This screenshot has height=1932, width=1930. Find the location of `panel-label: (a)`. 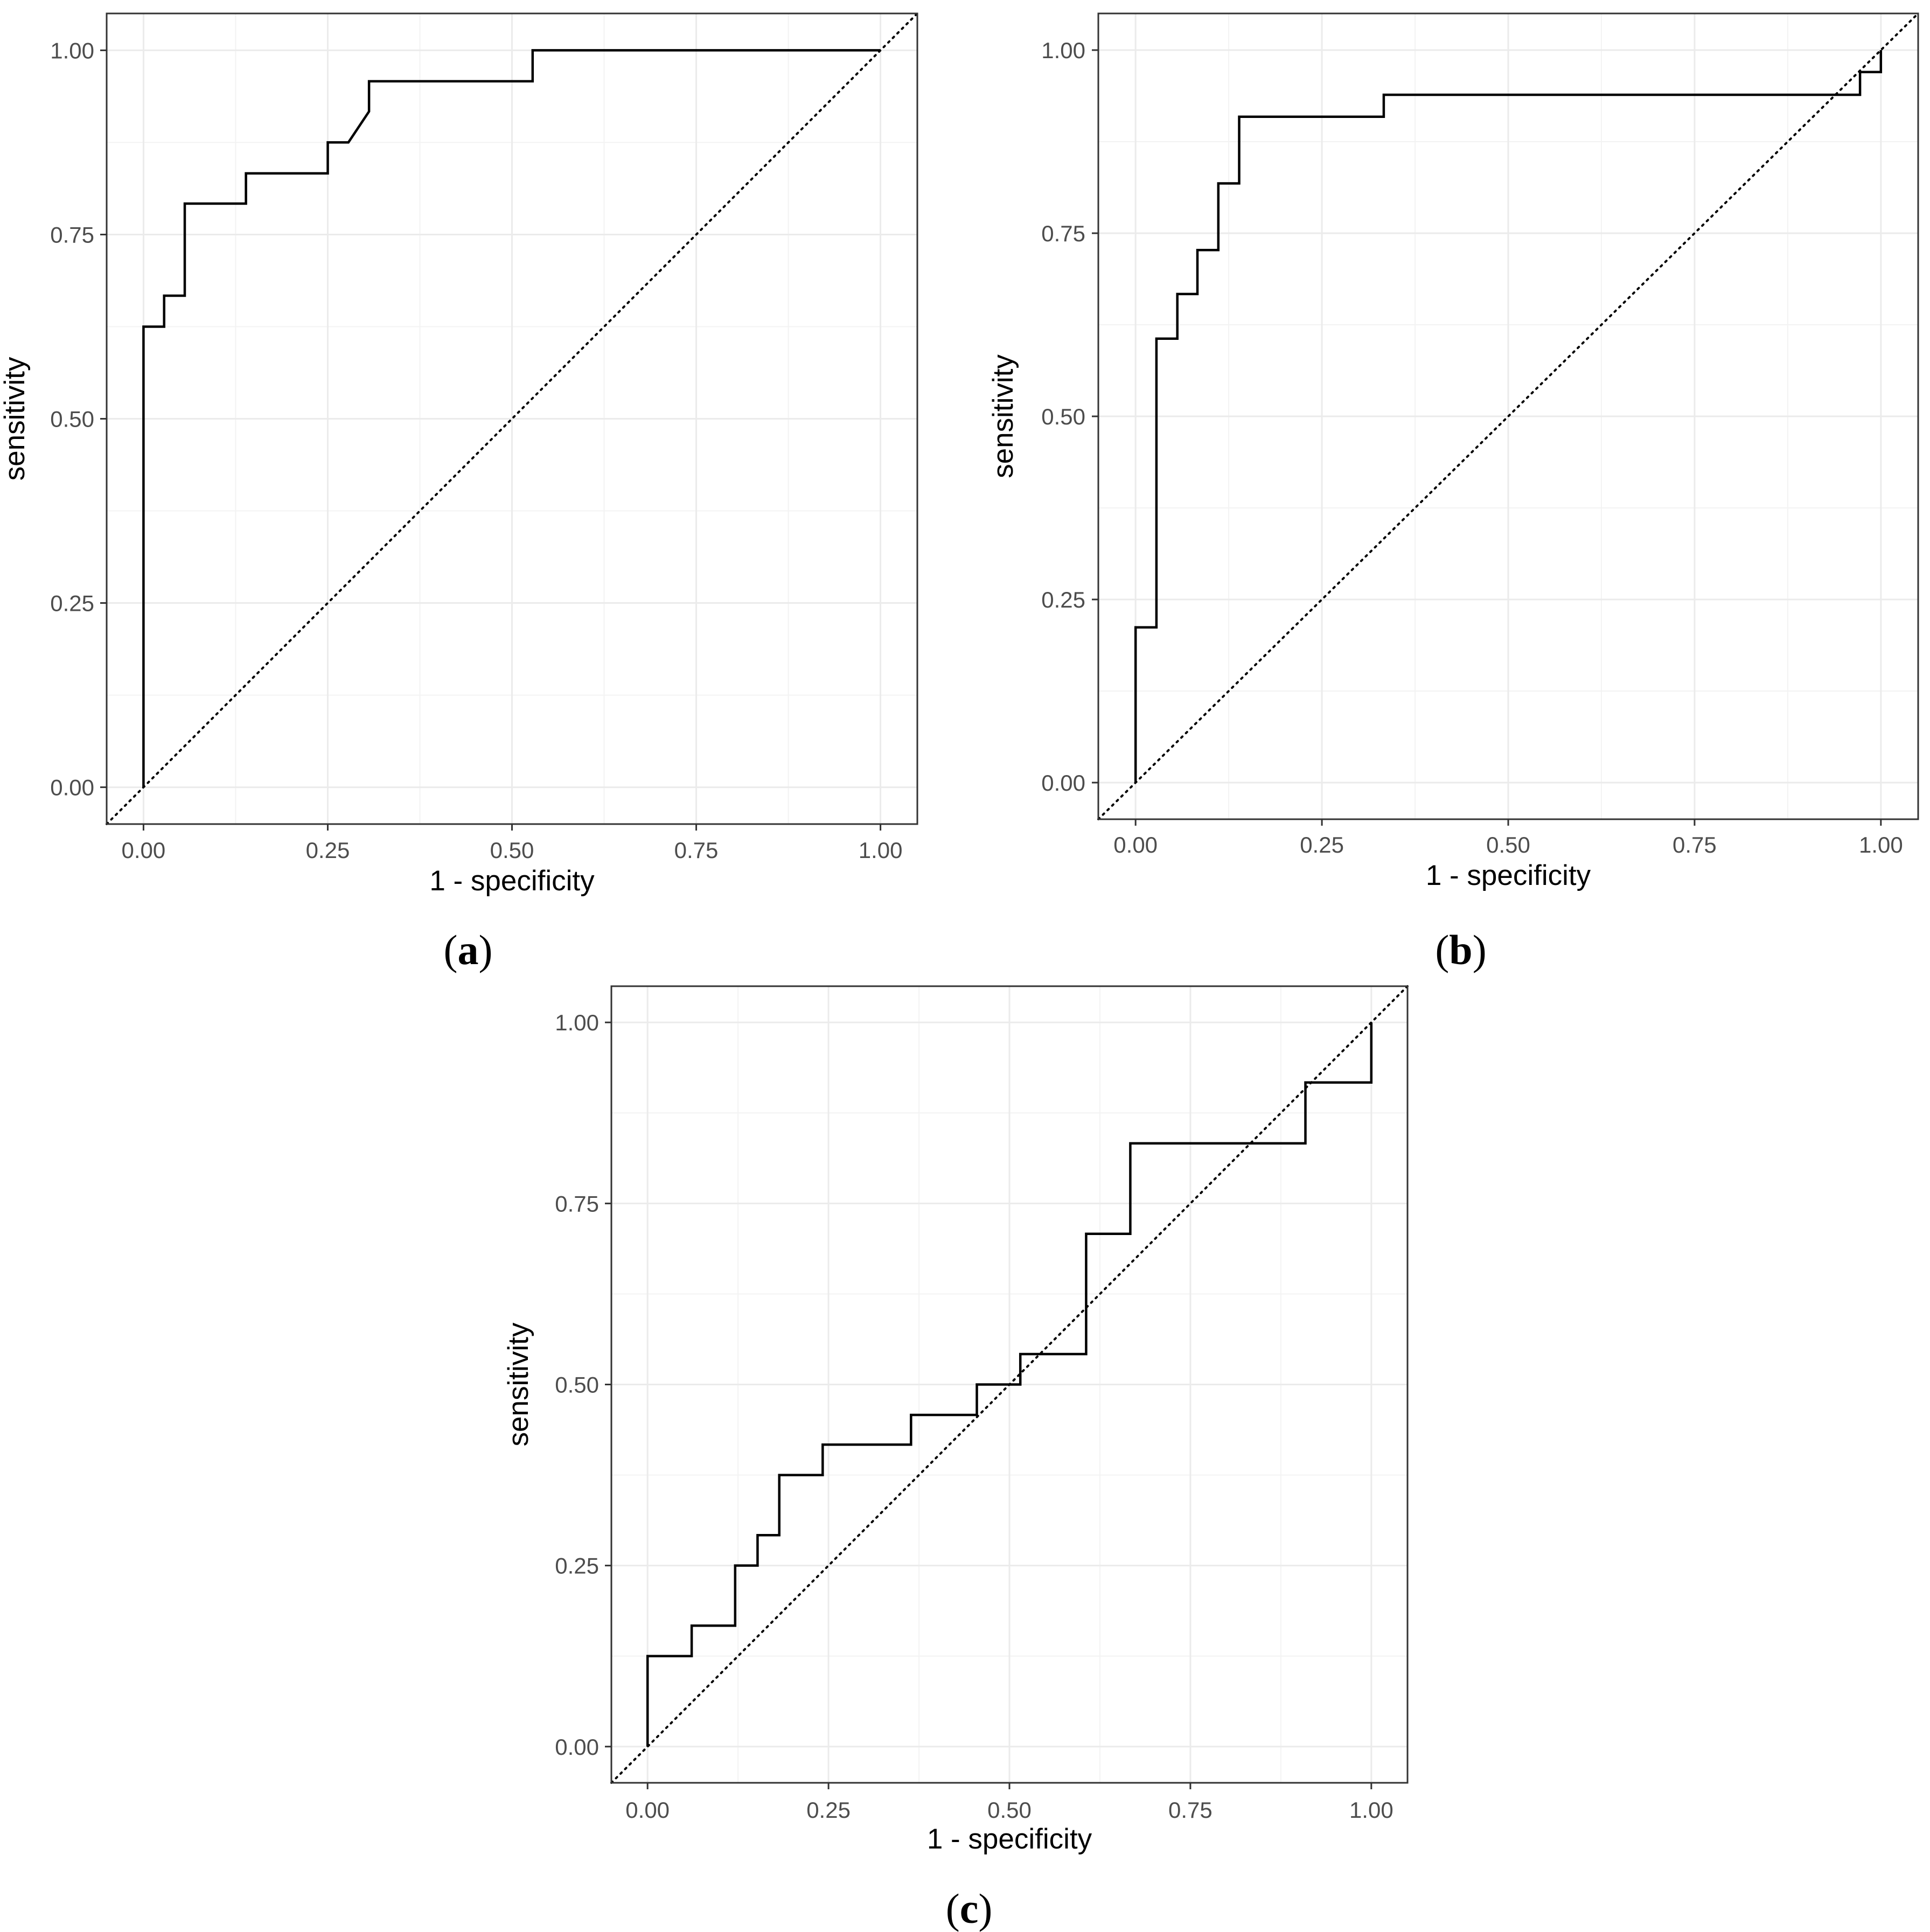

panel-label: (a) is located at coordinates (468, 949).